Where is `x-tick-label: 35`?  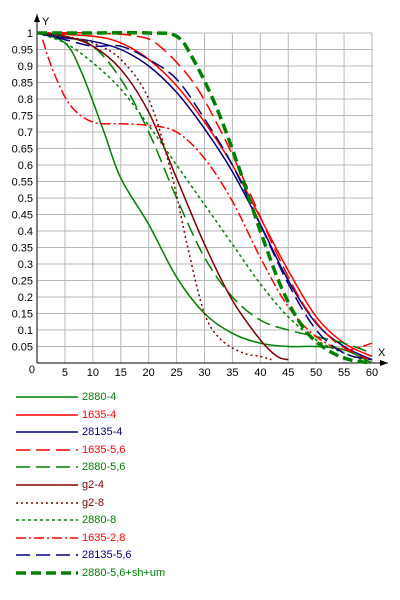
x-tick-label: 35 is located at coordinates (232, 373).